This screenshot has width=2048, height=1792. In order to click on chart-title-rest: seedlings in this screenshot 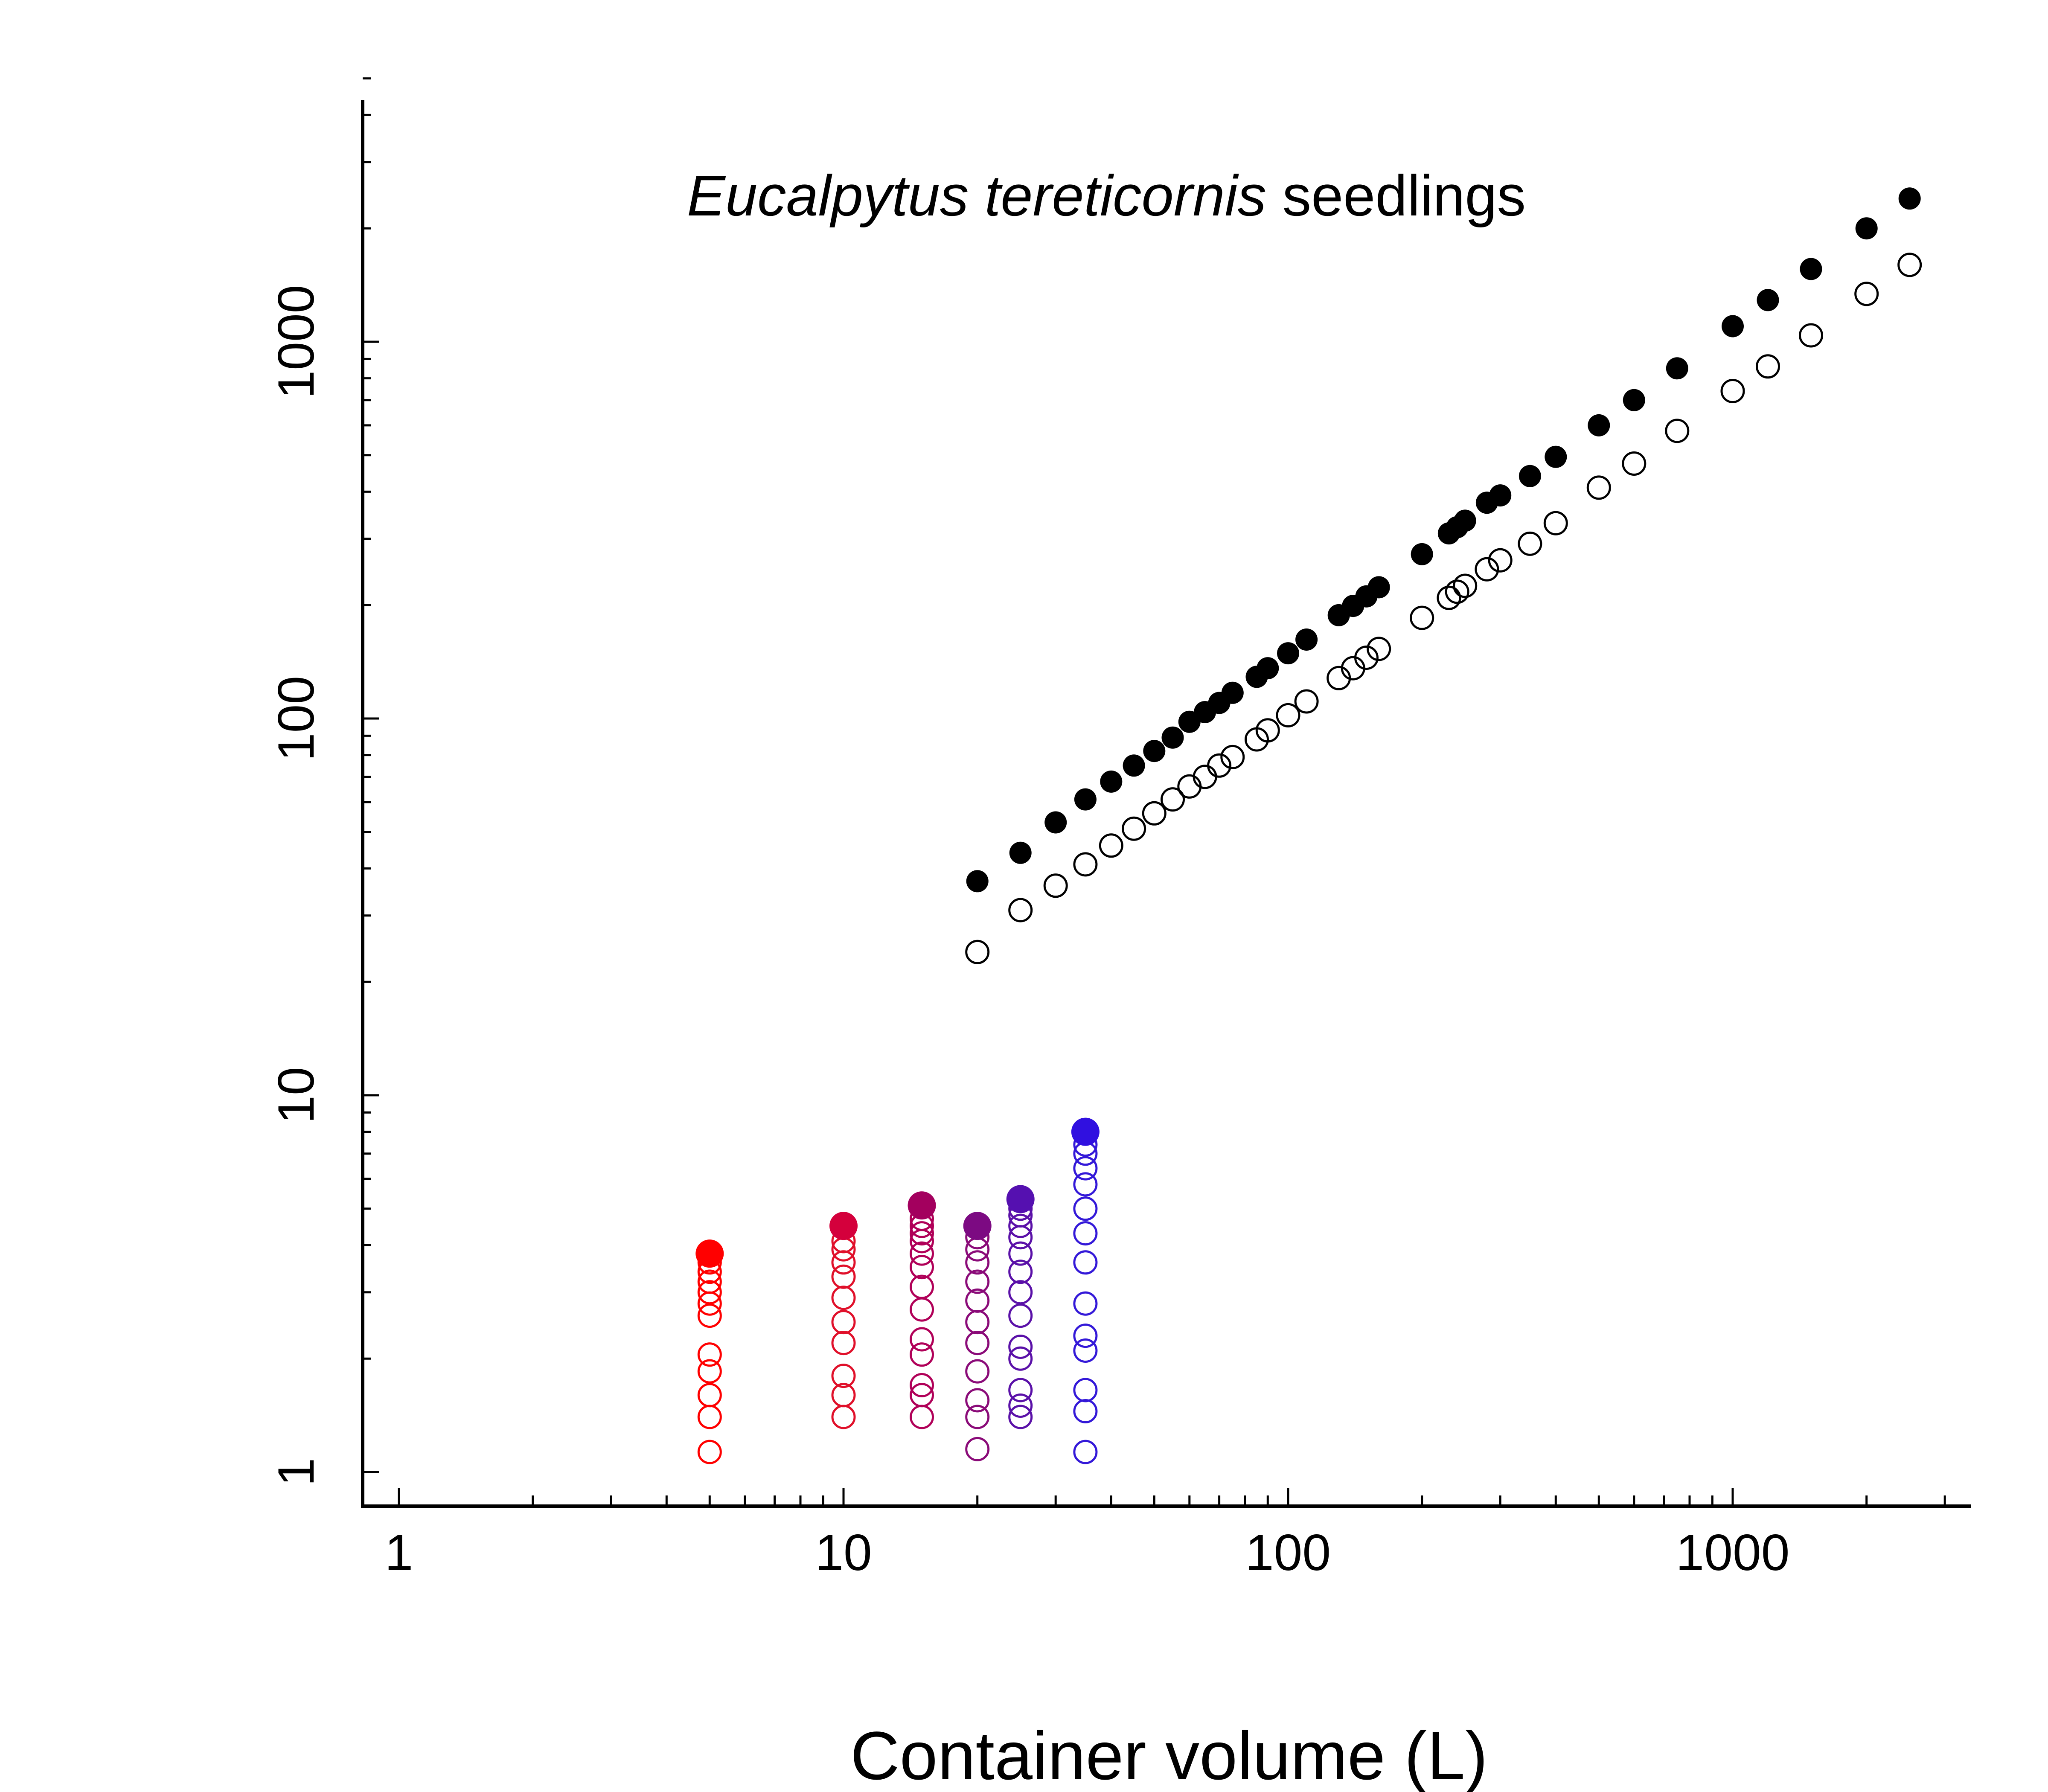, I will do `click(1396, 195)`.